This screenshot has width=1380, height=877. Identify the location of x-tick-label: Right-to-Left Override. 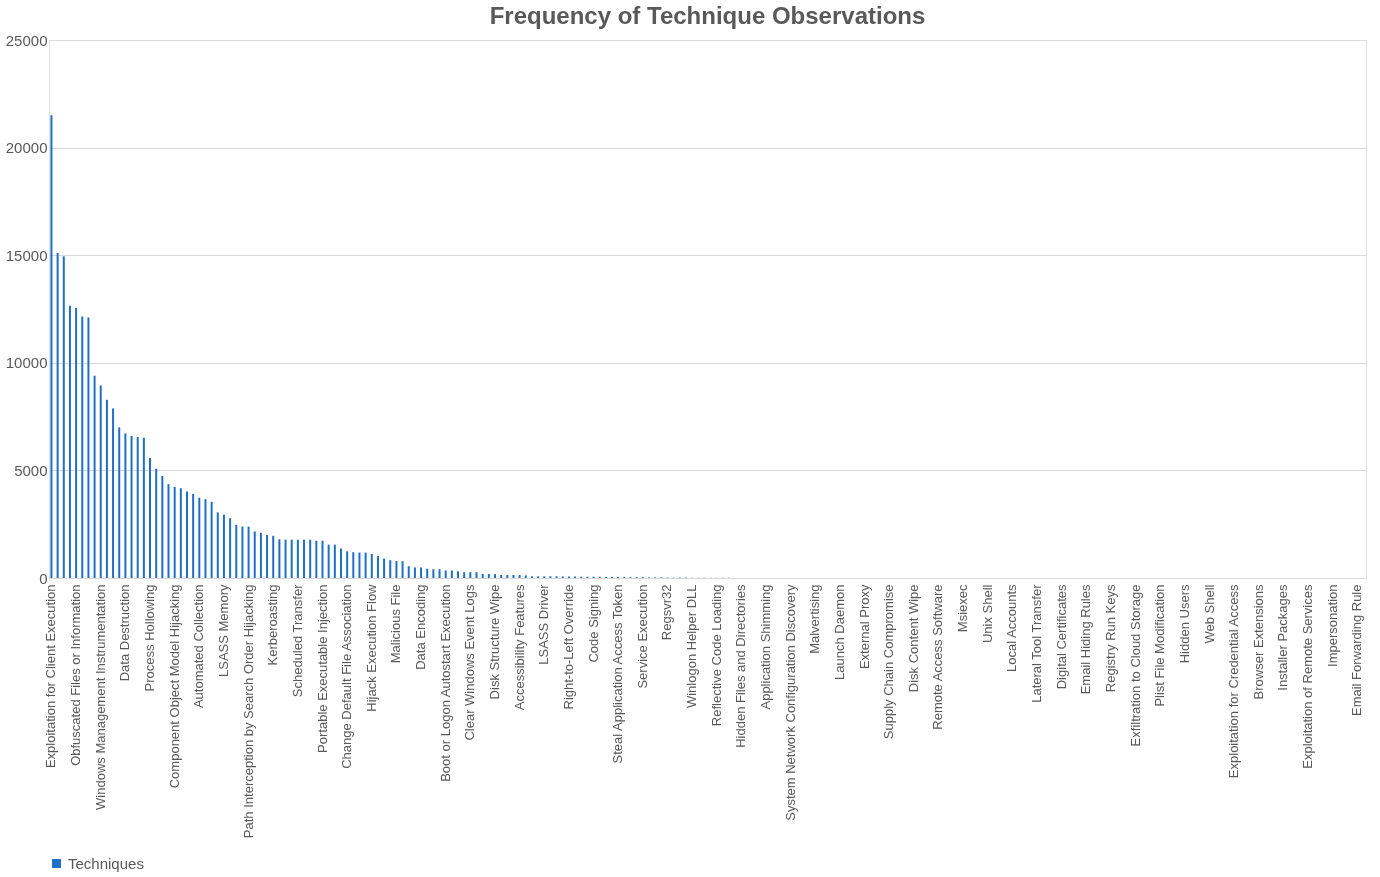
(568, 647).